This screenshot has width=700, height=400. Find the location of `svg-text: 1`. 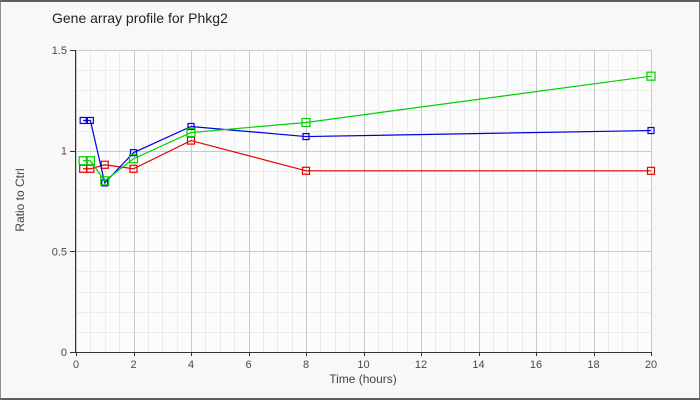

svg-text: 1 is located at coordinates (64, 152).